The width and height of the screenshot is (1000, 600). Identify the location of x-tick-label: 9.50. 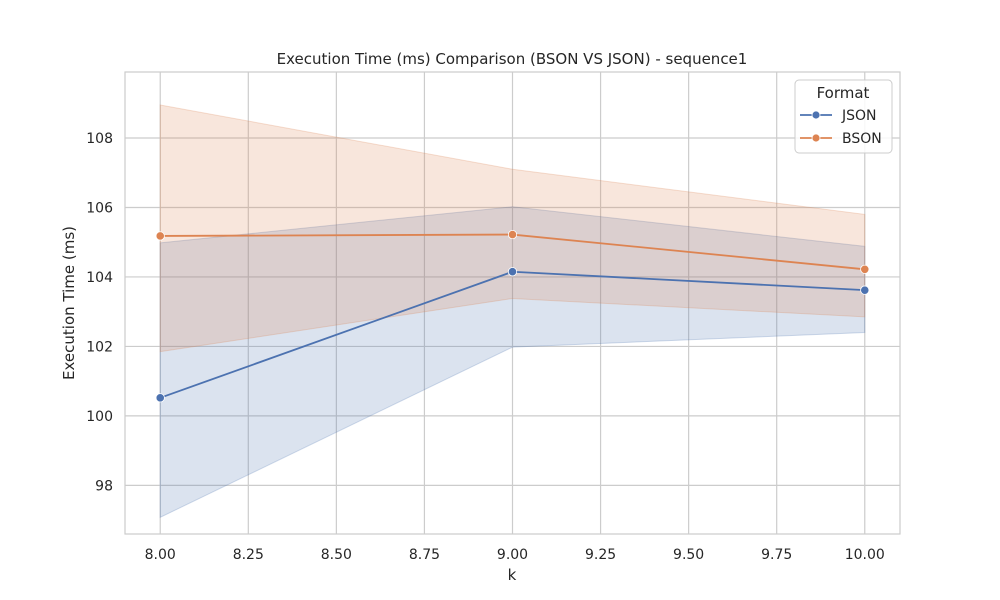
(688, 555).